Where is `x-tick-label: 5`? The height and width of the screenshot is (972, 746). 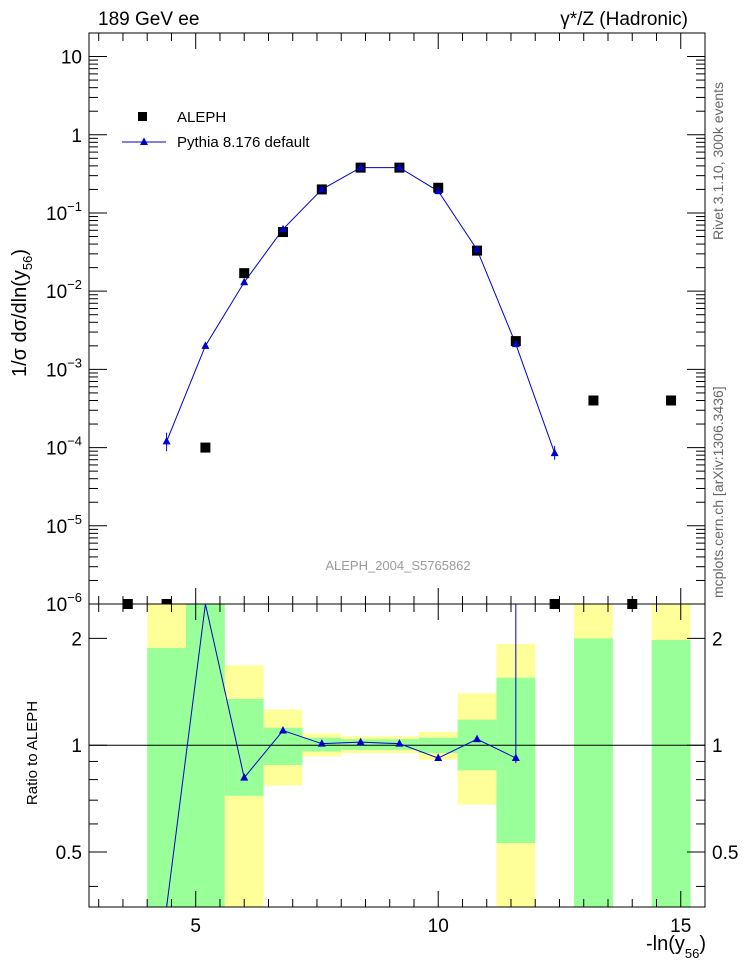
x-tick-label: 5 is located at coordinates (195, 926).